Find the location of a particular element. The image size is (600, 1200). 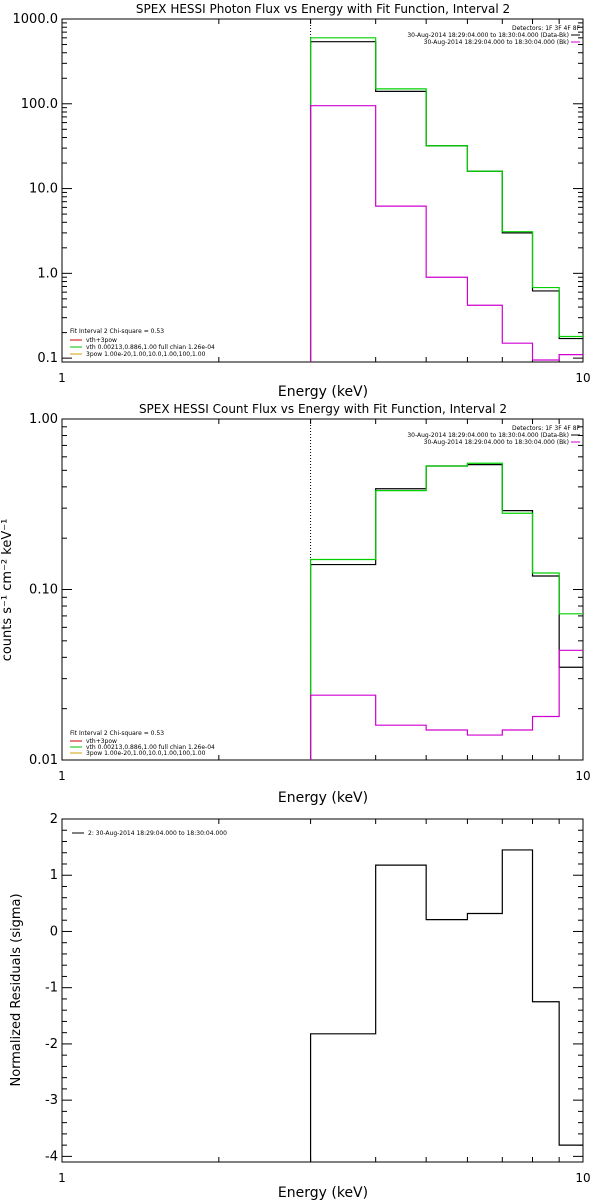

y-tick-label: -2 is located at coordinates (51, 1044).